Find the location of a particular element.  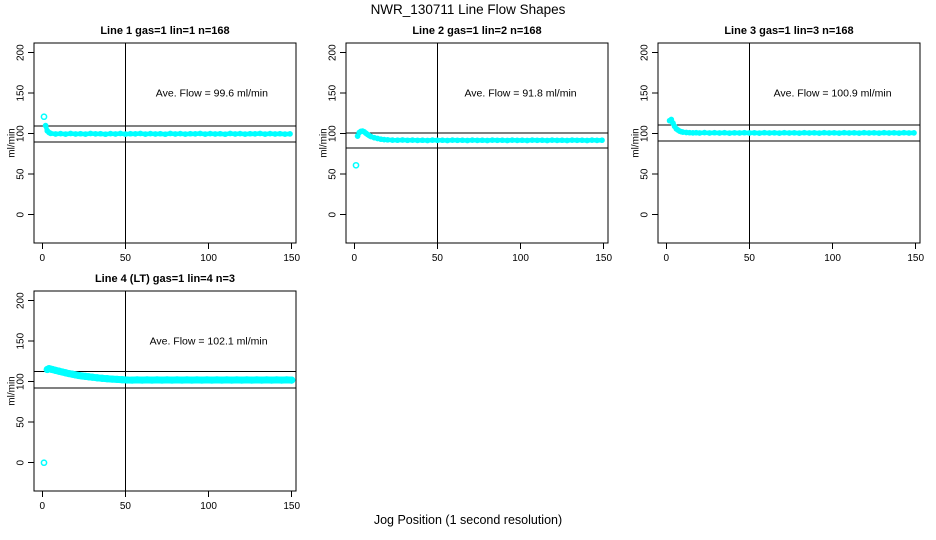

y-axis-title: ml/min is located at coordinates (636, 142).